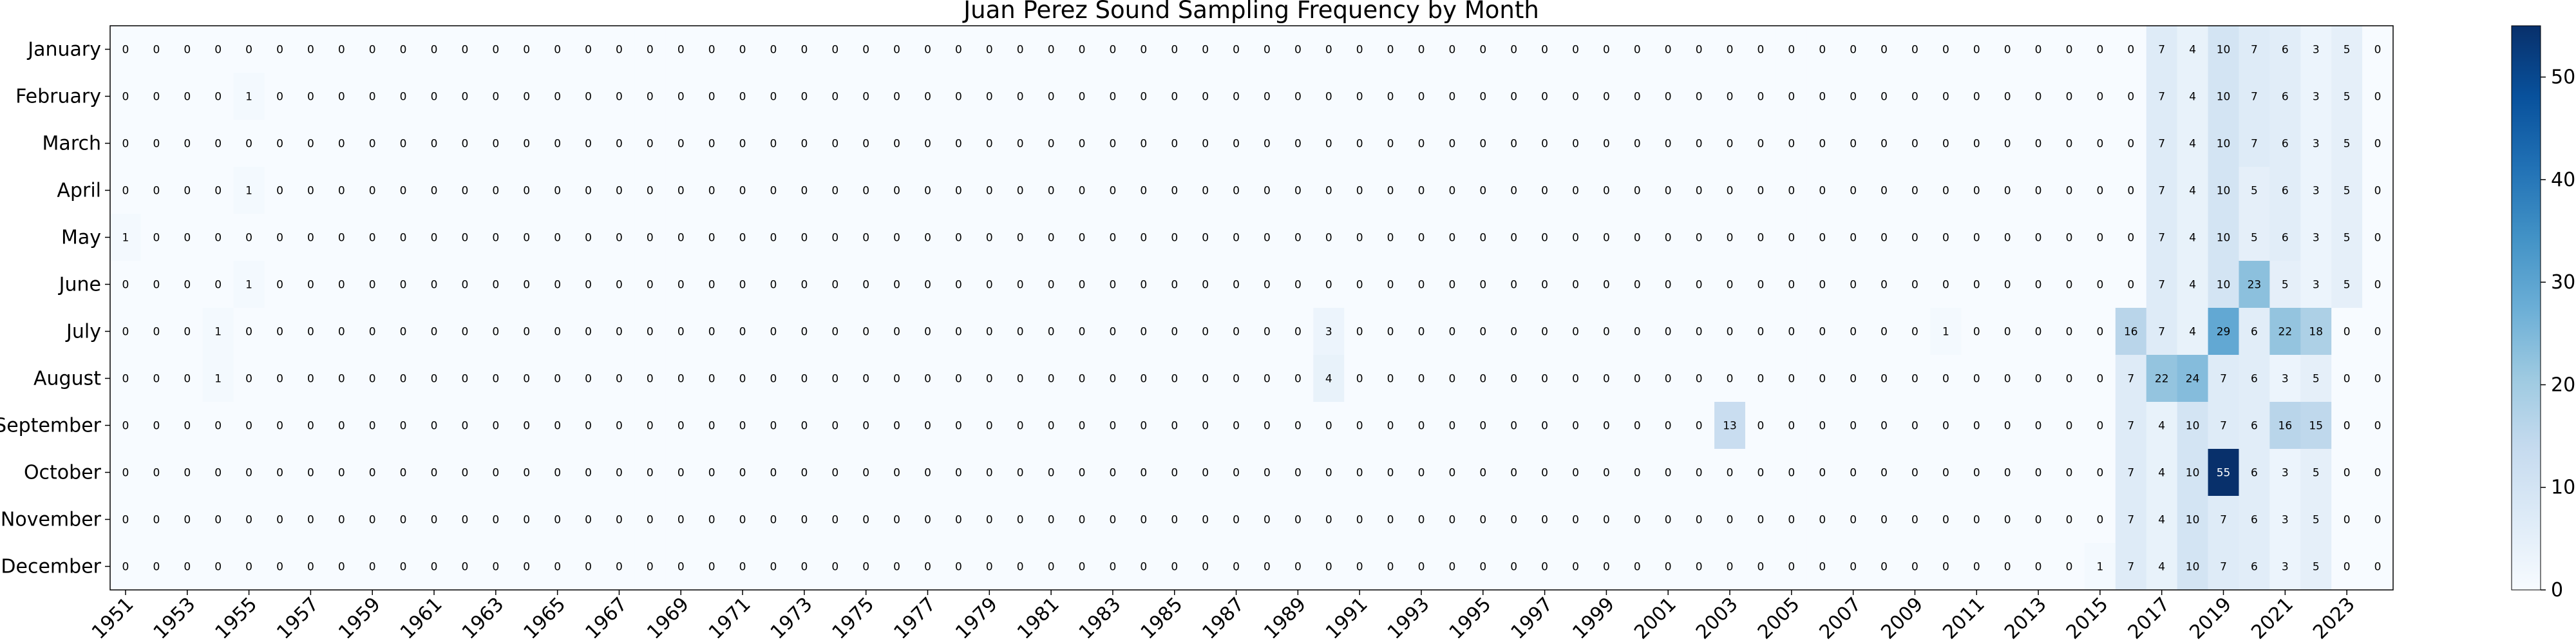  Describe the element at coordinates (2192, 285) in the screenshot. I see `cell-value-label: 4` at that location.